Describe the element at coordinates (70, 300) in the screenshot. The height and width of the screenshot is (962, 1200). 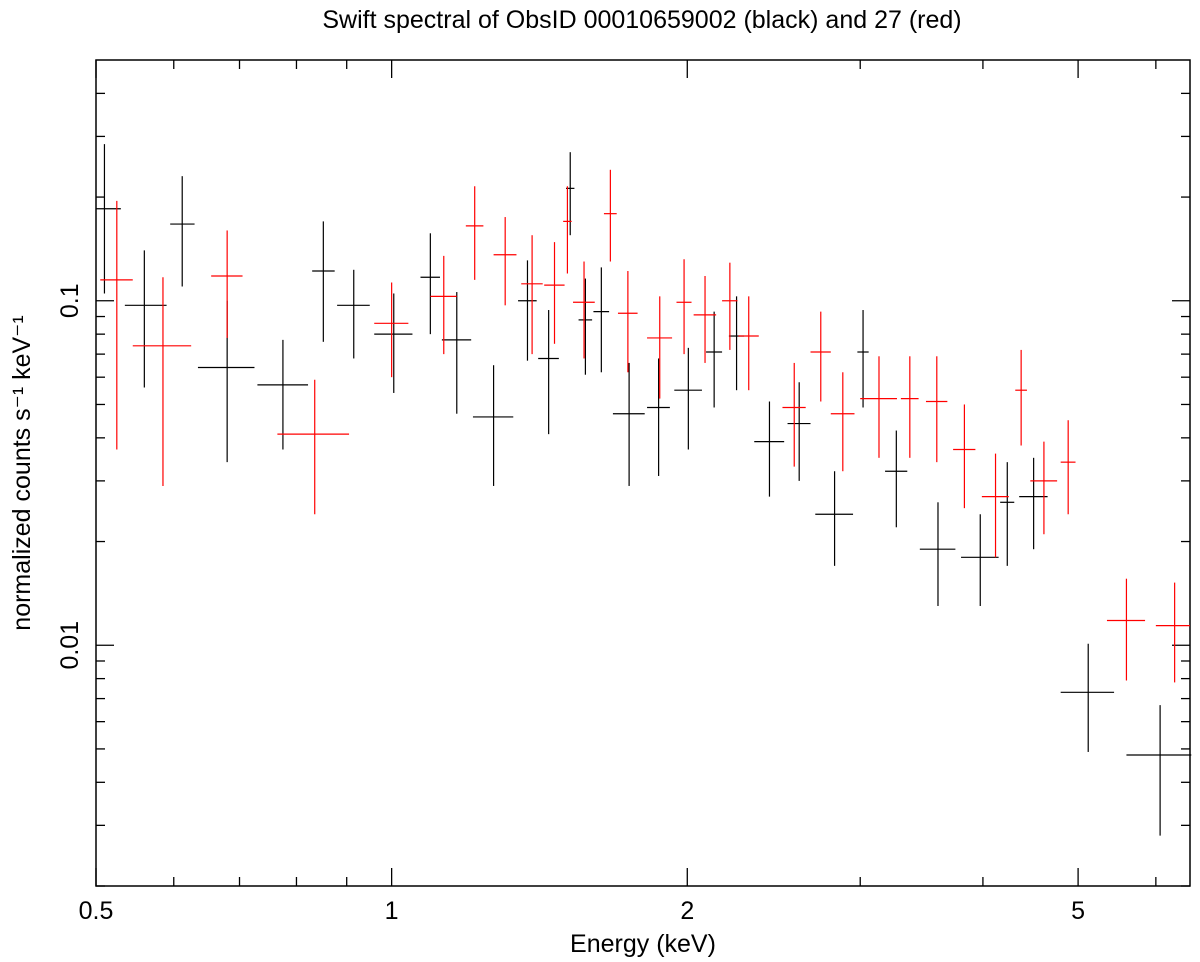
I see `y-tick-label: 0.1` at that location.